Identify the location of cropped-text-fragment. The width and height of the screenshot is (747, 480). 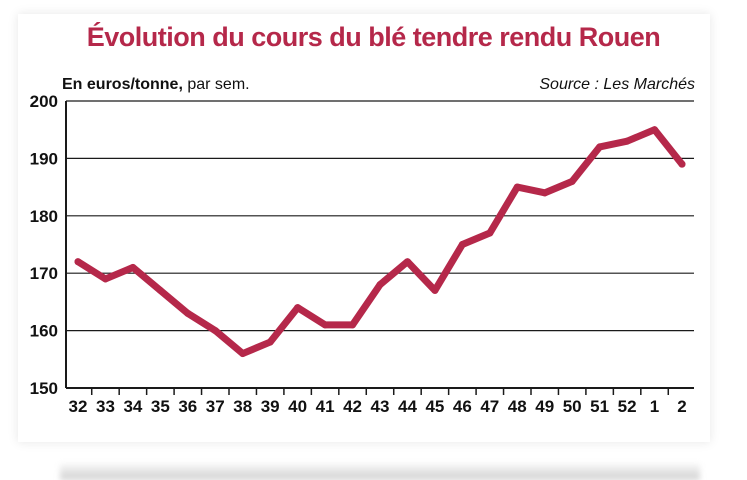
(380, 472).